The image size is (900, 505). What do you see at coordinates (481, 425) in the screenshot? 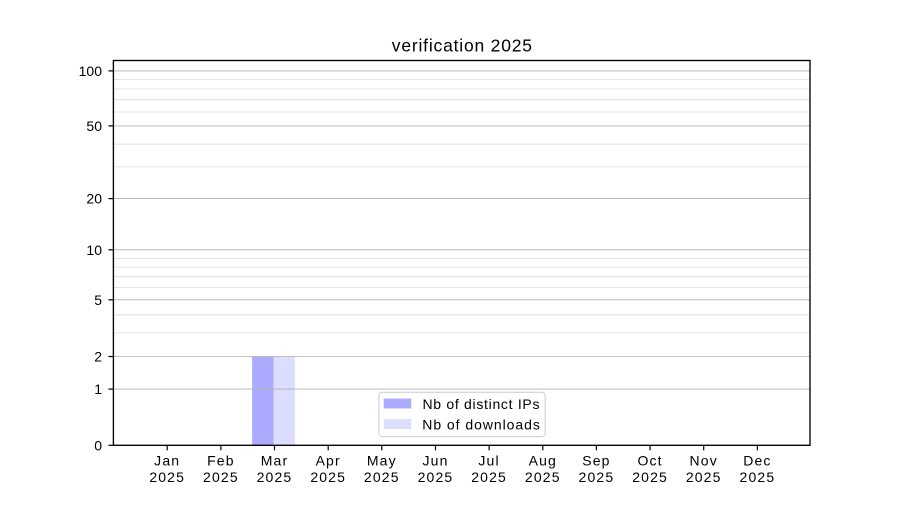
I see `svg-text: Nb of downloads` at bounding box center [481, 425].